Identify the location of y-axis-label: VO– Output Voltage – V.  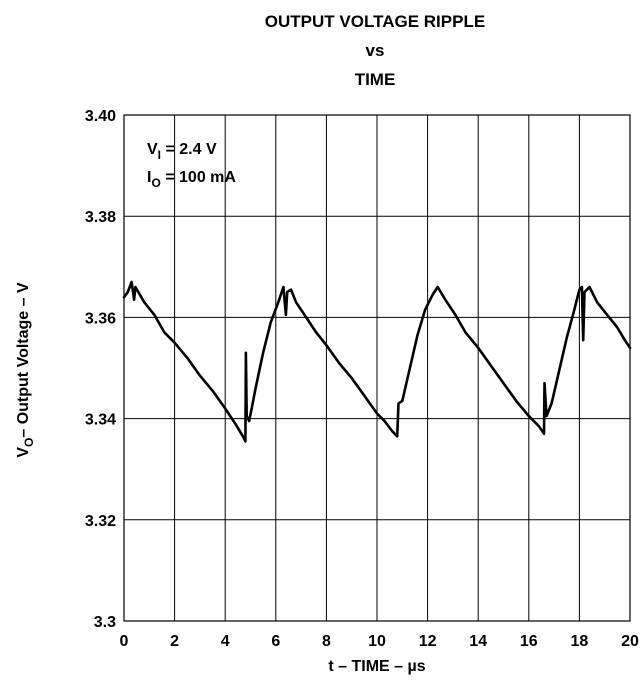
(25, 370).